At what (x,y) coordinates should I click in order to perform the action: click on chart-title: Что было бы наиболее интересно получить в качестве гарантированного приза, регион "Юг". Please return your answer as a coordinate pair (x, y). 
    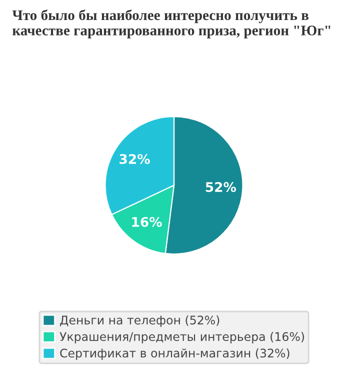
    Looking at the image, I should click on (171, 24).